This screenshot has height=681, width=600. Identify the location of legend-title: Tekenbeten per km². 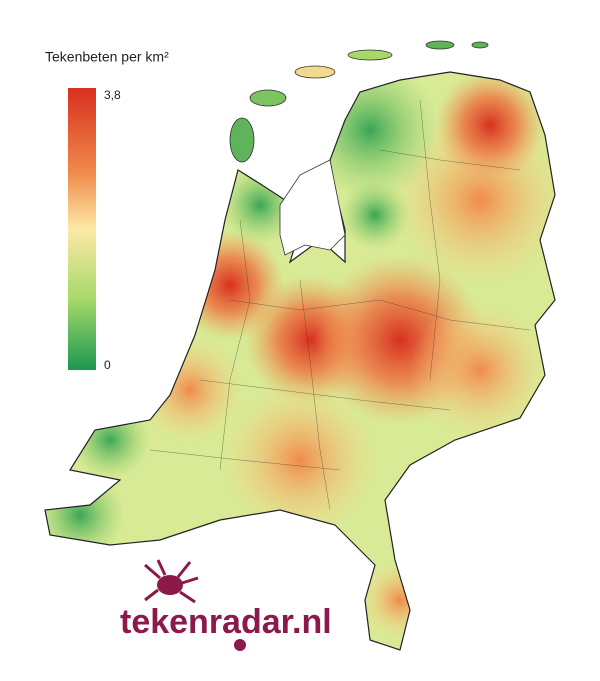
(107, 57).